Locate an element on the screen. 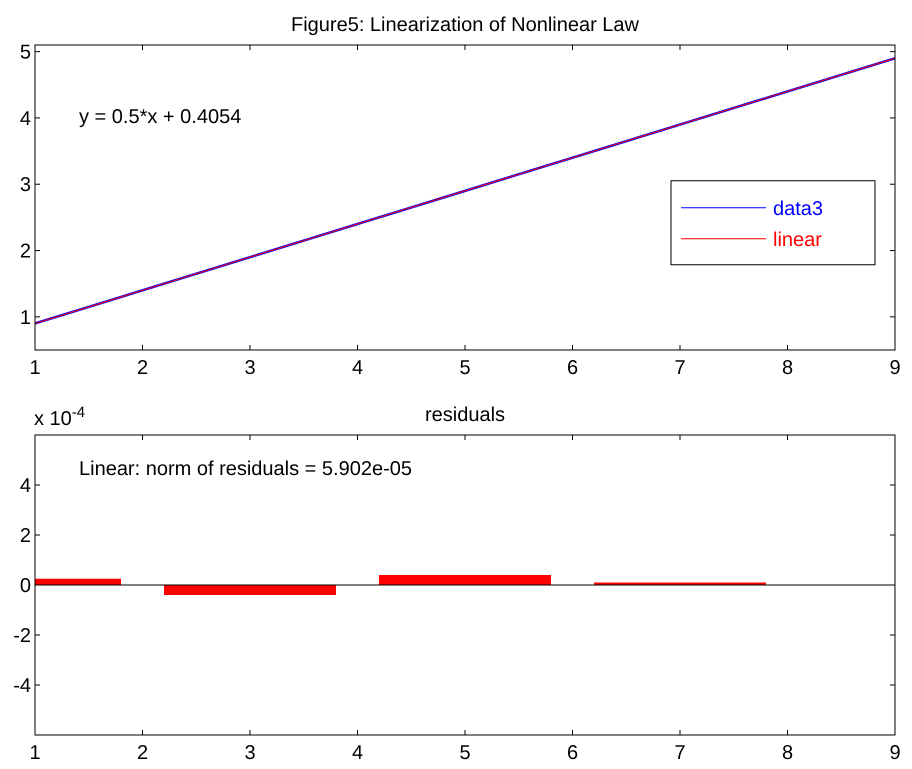 This screenshot has width=912, height=769. annotation: Linear: norm of residuals = 5.902e-05 is located at coordinates (245, 469).